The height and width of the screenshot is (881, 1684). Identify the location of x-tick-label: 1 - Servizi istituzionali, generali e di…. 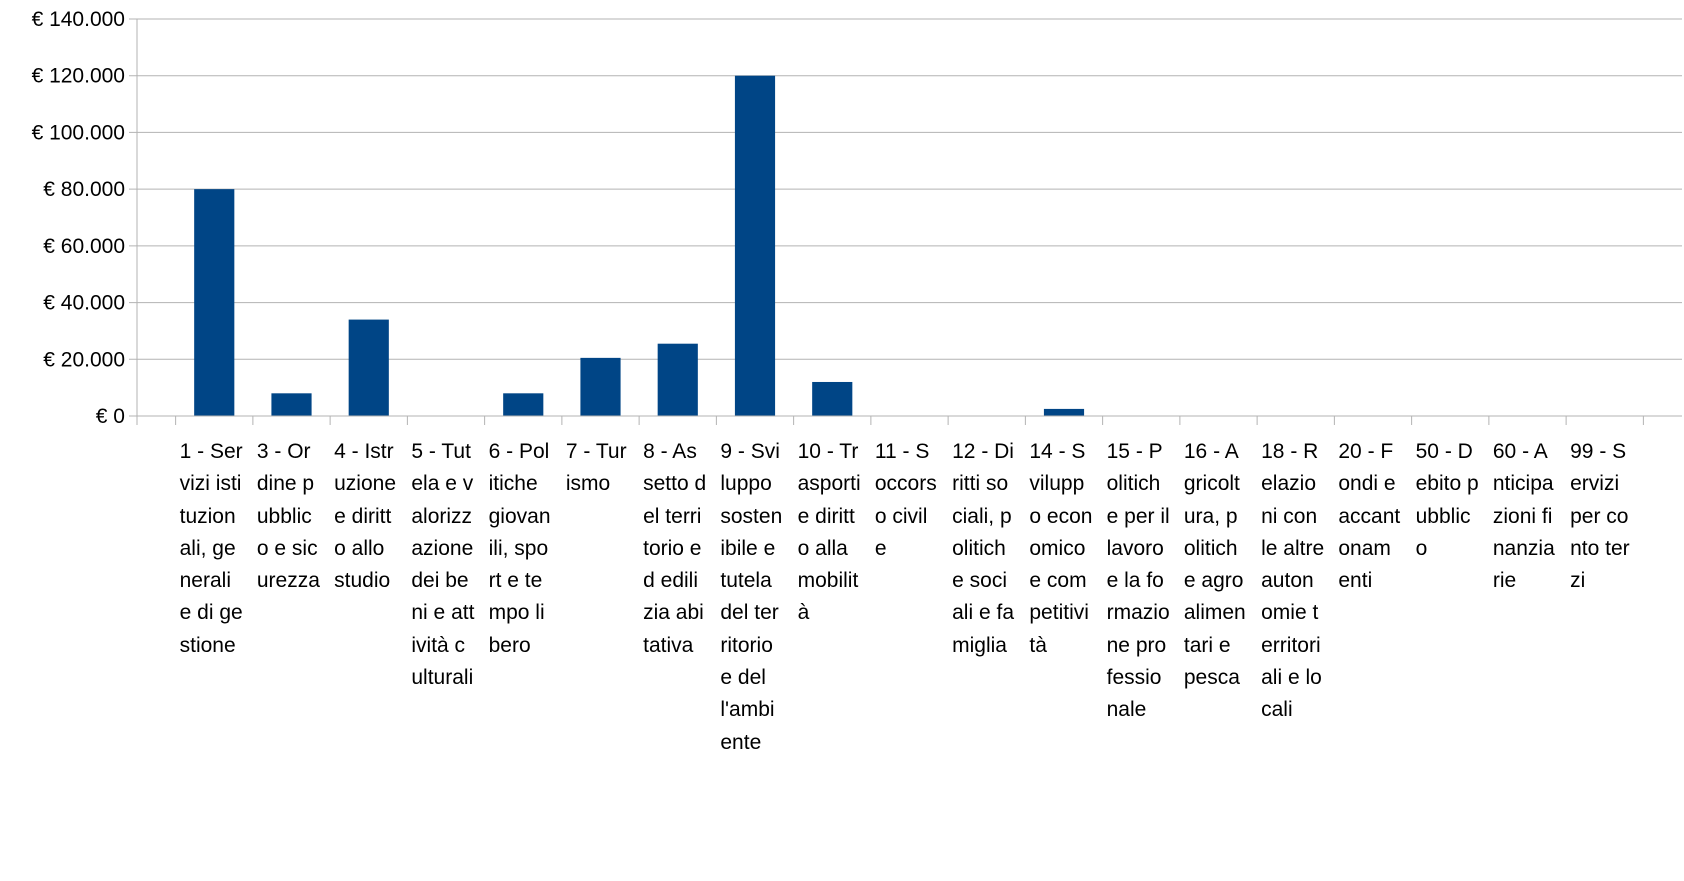
(211, 548).